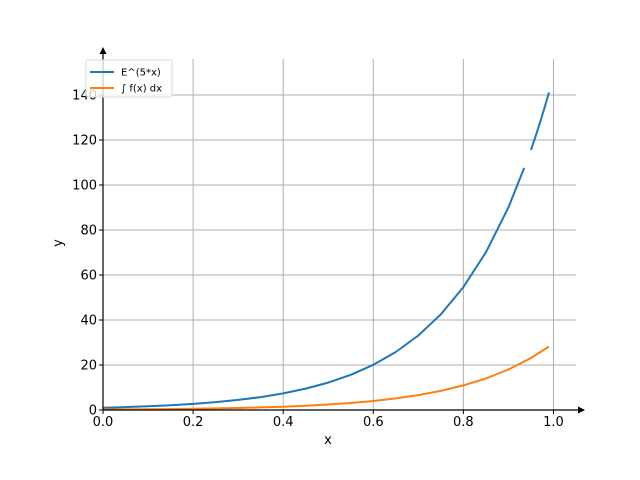 Image resolution: width=640 pixels, height=480 pixels. Describe the element at coordinates (463, 422) in the screenshot. I see `x-tick-label: 0.8` at that location.